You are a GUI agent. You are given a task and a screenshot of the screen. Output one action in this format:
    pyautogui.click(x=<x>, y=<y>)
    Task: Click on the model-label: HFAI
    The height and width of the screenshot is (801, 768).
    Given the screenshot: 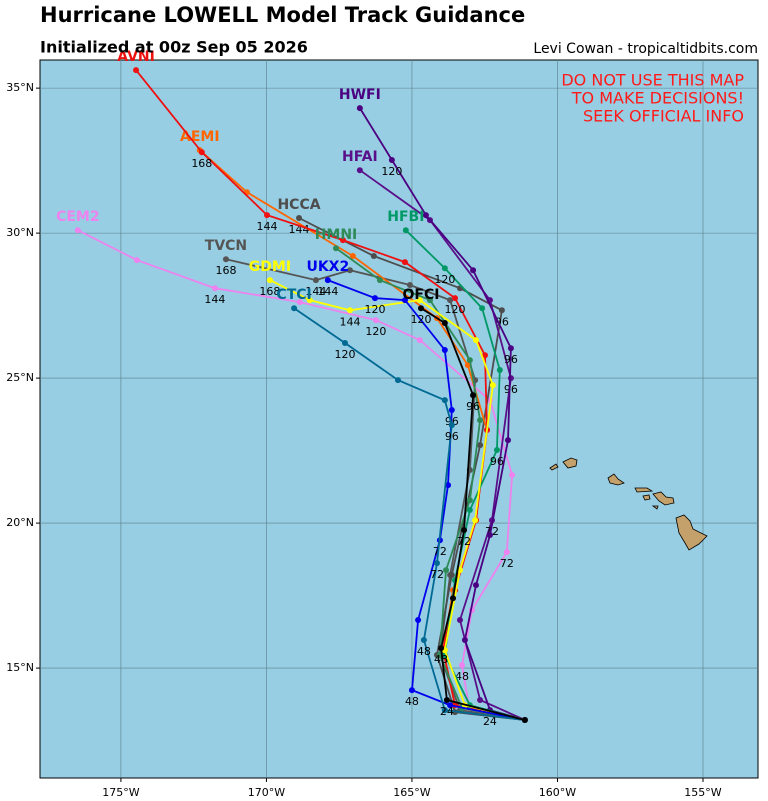 What is the action you would take?
    pyautogui.click(x=360, y=157)
    